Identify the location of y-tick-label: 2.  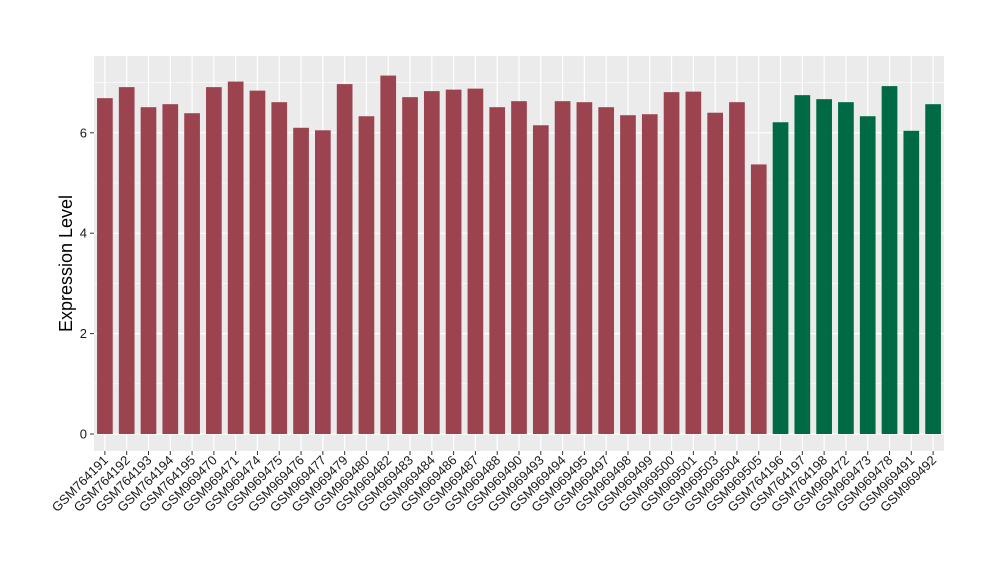
(83, 333).